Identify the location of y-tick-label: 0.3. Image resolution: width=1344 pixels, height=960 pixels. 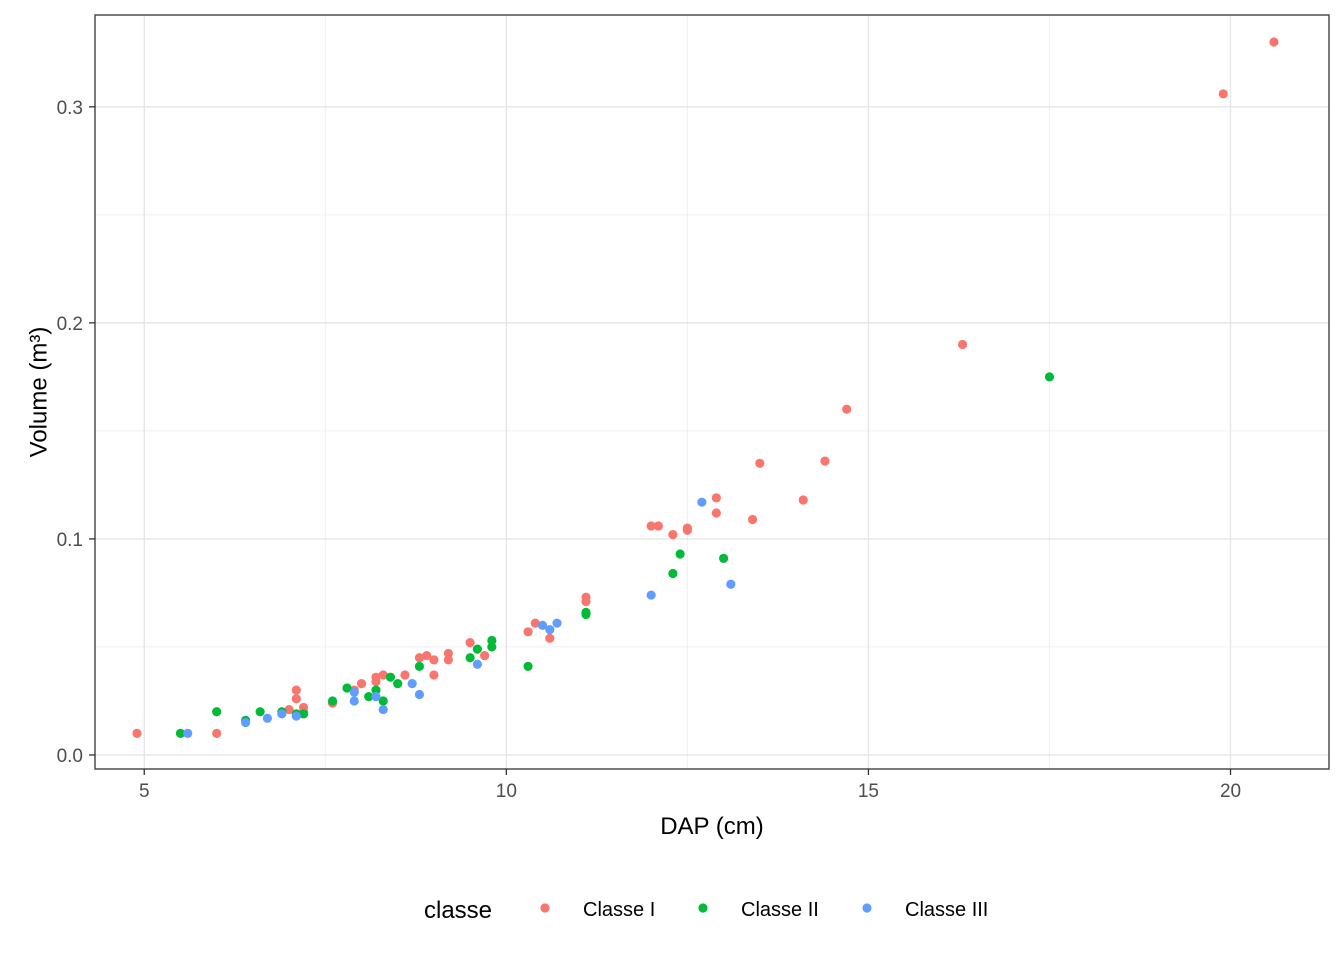
(70, 108).